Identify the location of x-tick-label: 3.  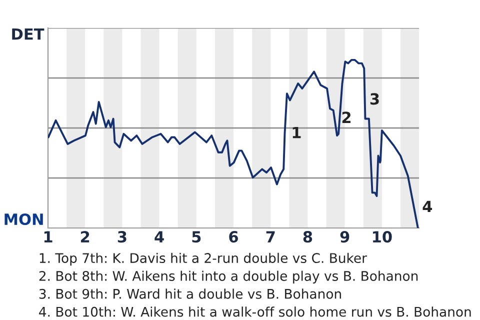
(122, 237).